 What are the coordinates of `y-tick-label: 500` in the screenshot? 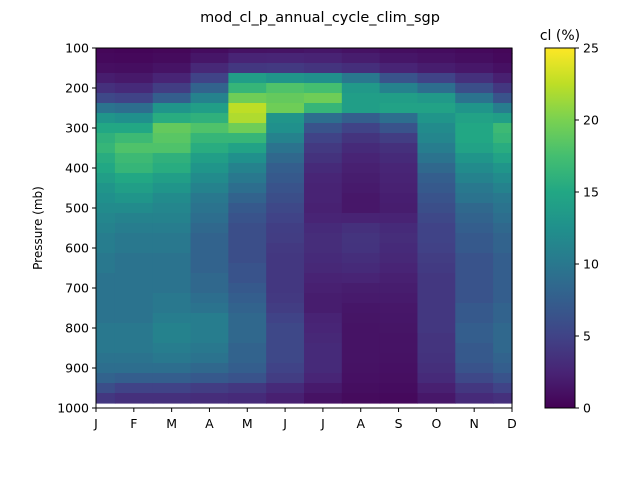 It's located at (77, 208).